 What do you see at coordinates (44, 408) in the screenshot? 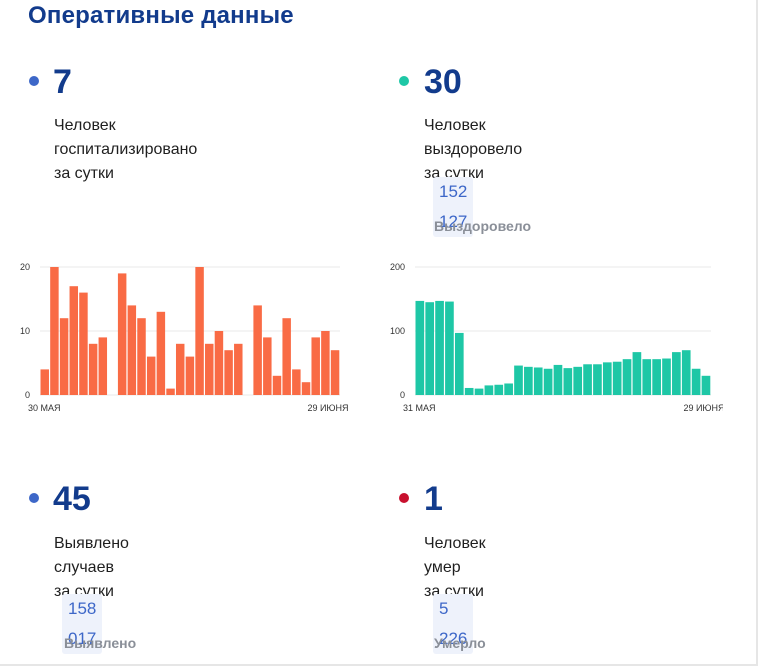
I see `x-start-label: 30 МАЯ` at bounding box center [44, 408].